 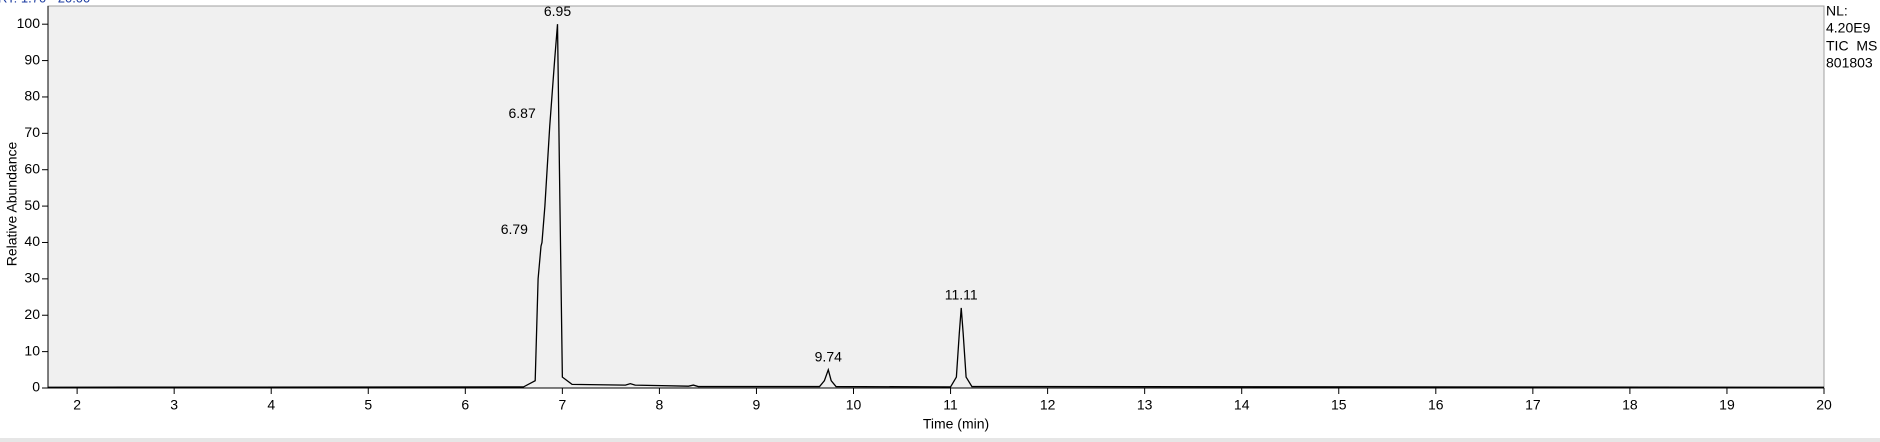 What do you see at coordinates (45, 2) in the screenshot?
I see `chart-title: RT: 1.70 - 20.00` at bounding box center [45, 2].